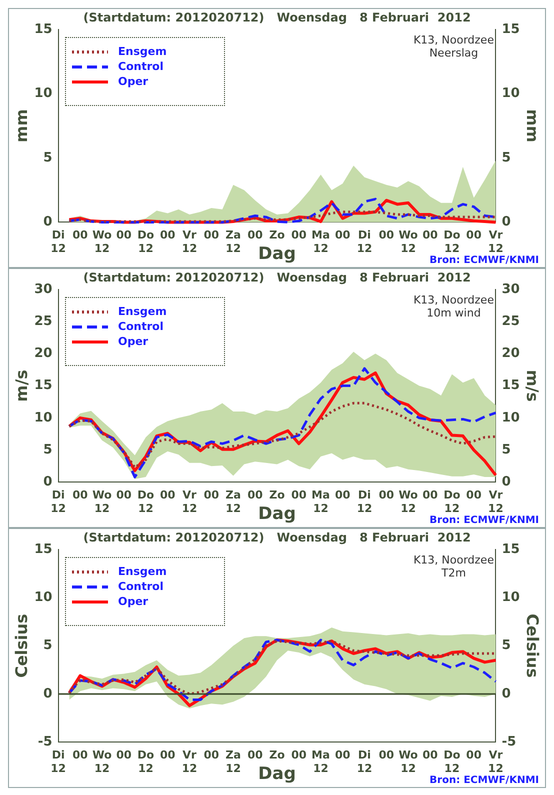  I want to click on annotation: Neerslag, so click(453, 53).